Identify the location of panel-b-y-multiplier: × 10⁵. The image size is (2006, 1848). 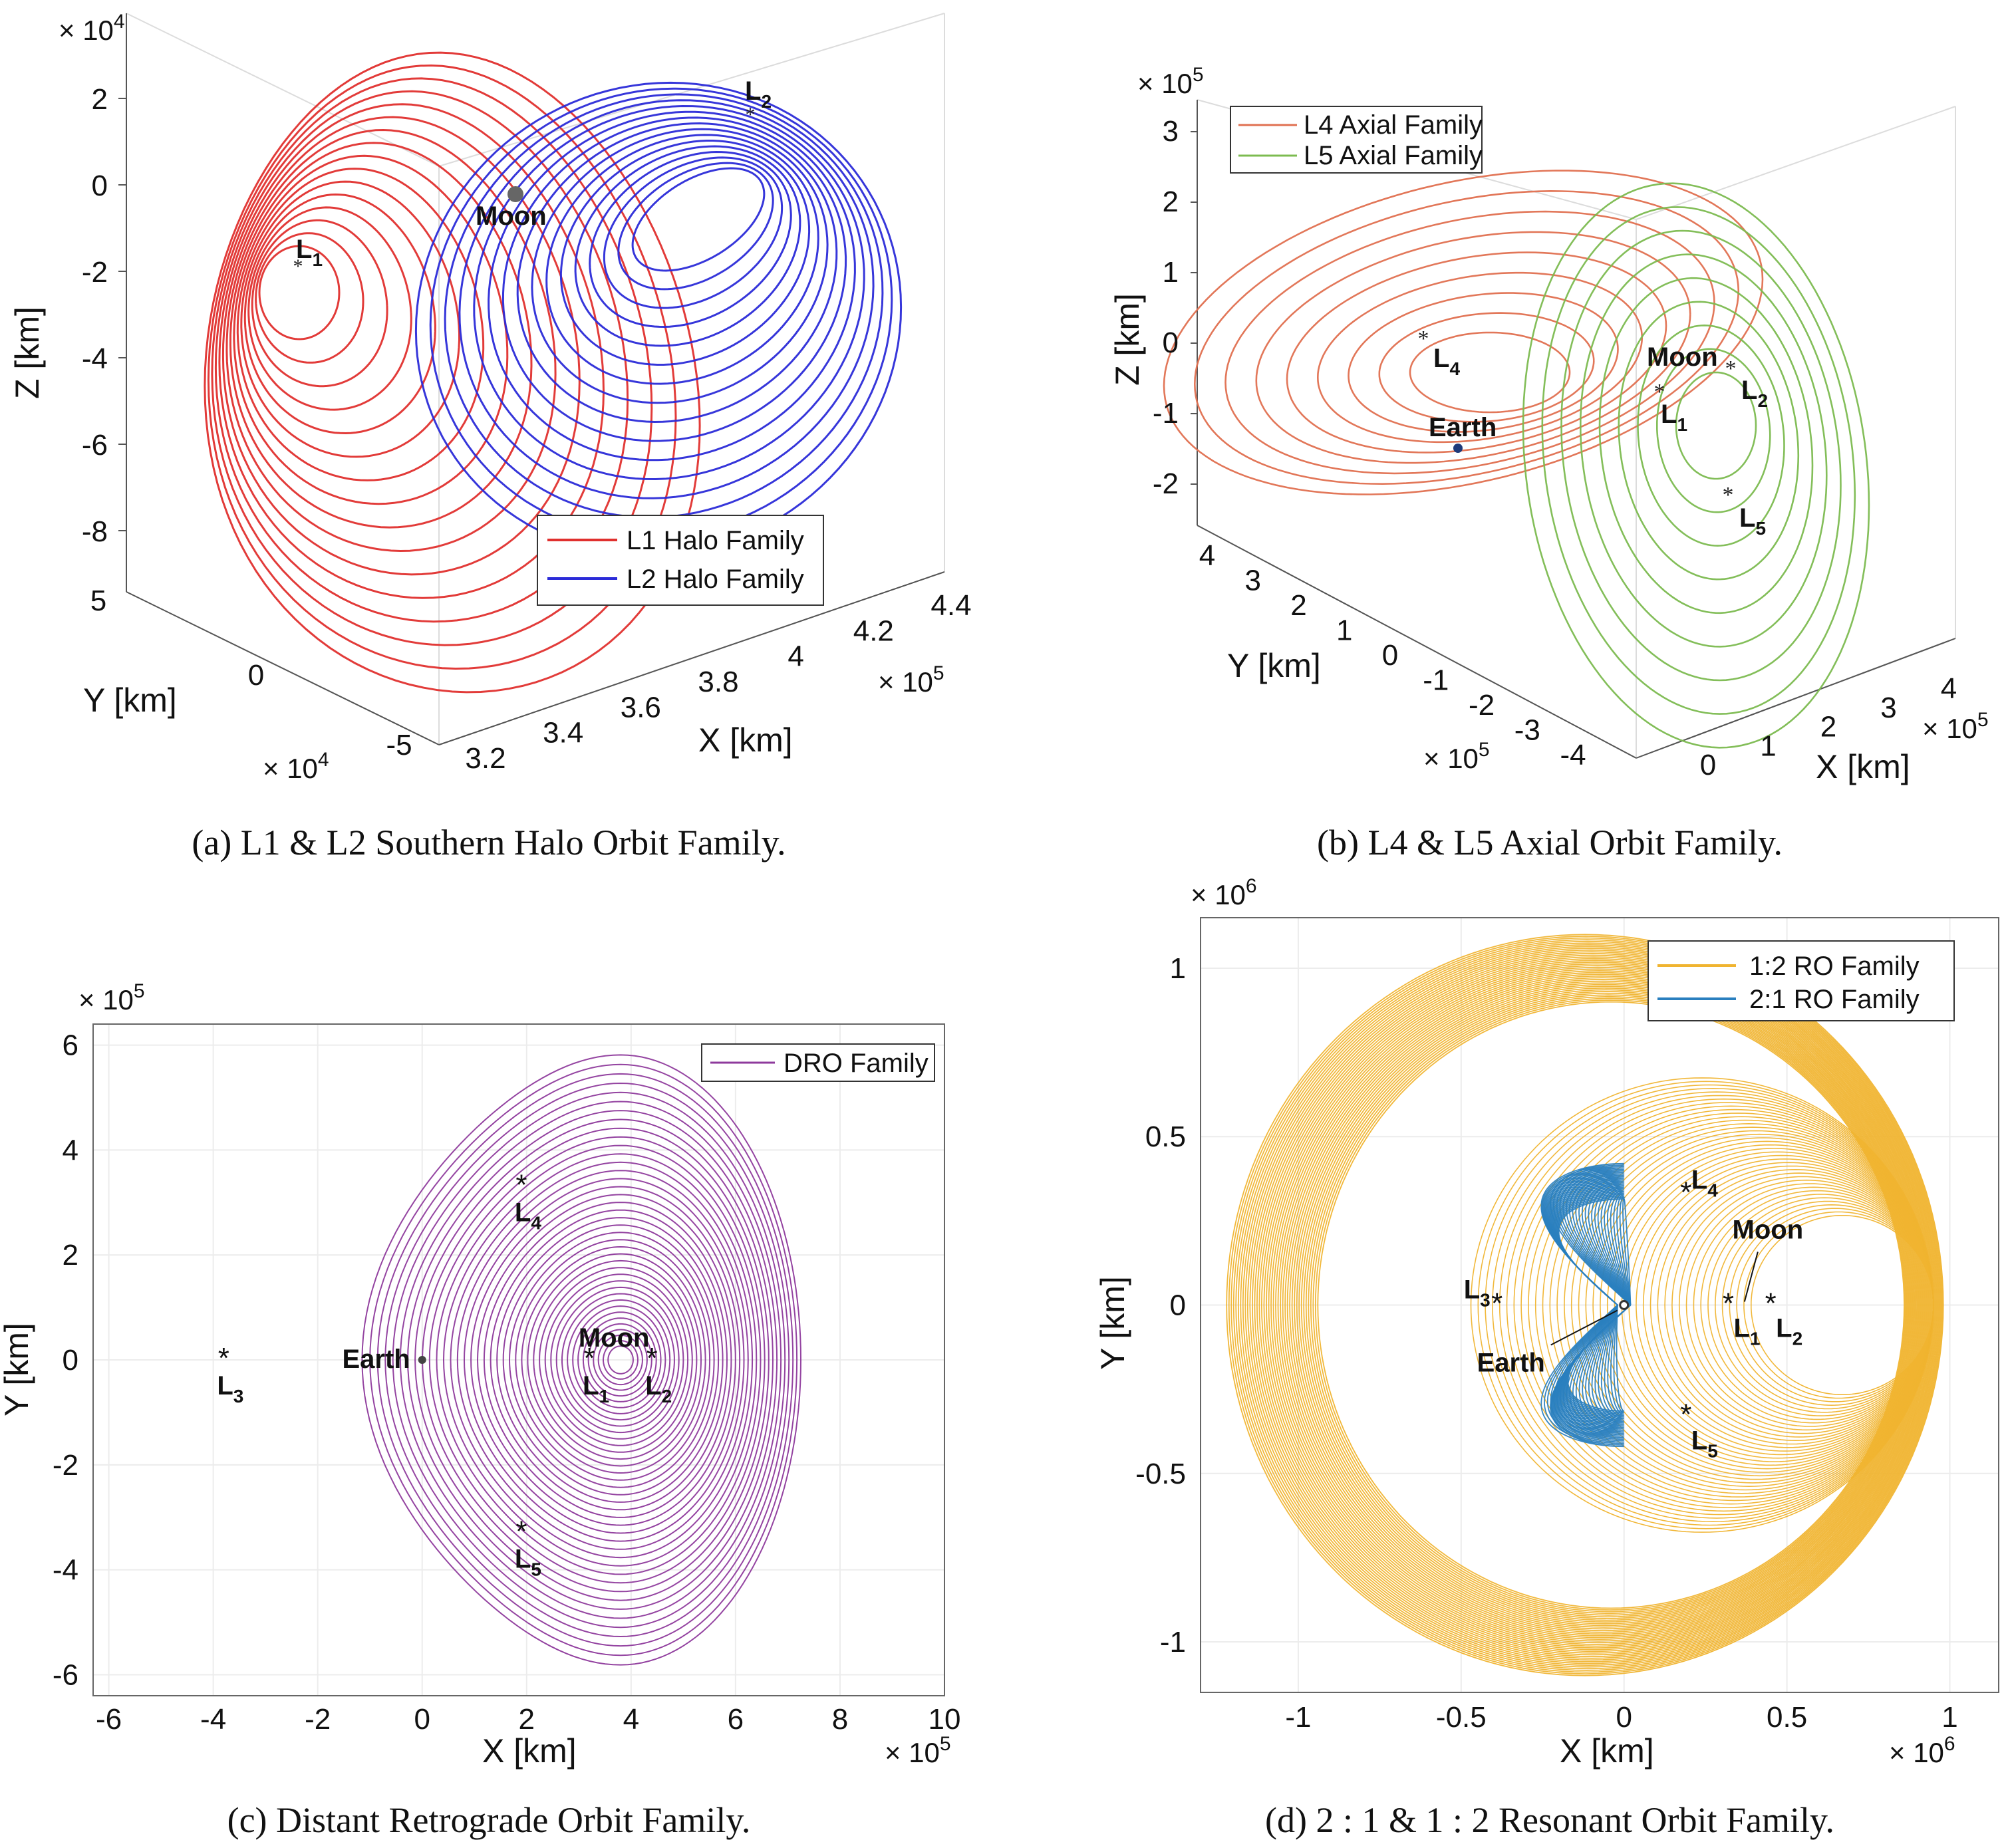
(1456, 757).